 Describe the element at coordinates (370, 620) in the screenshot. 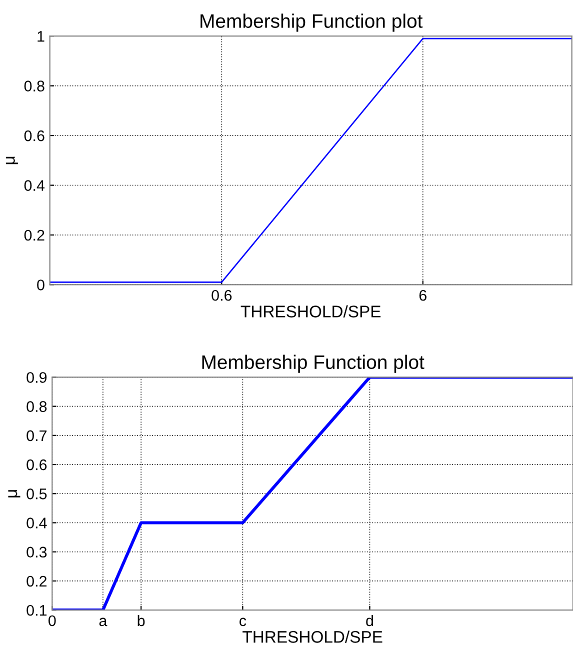

I see `x-tick-label: d` at that location.